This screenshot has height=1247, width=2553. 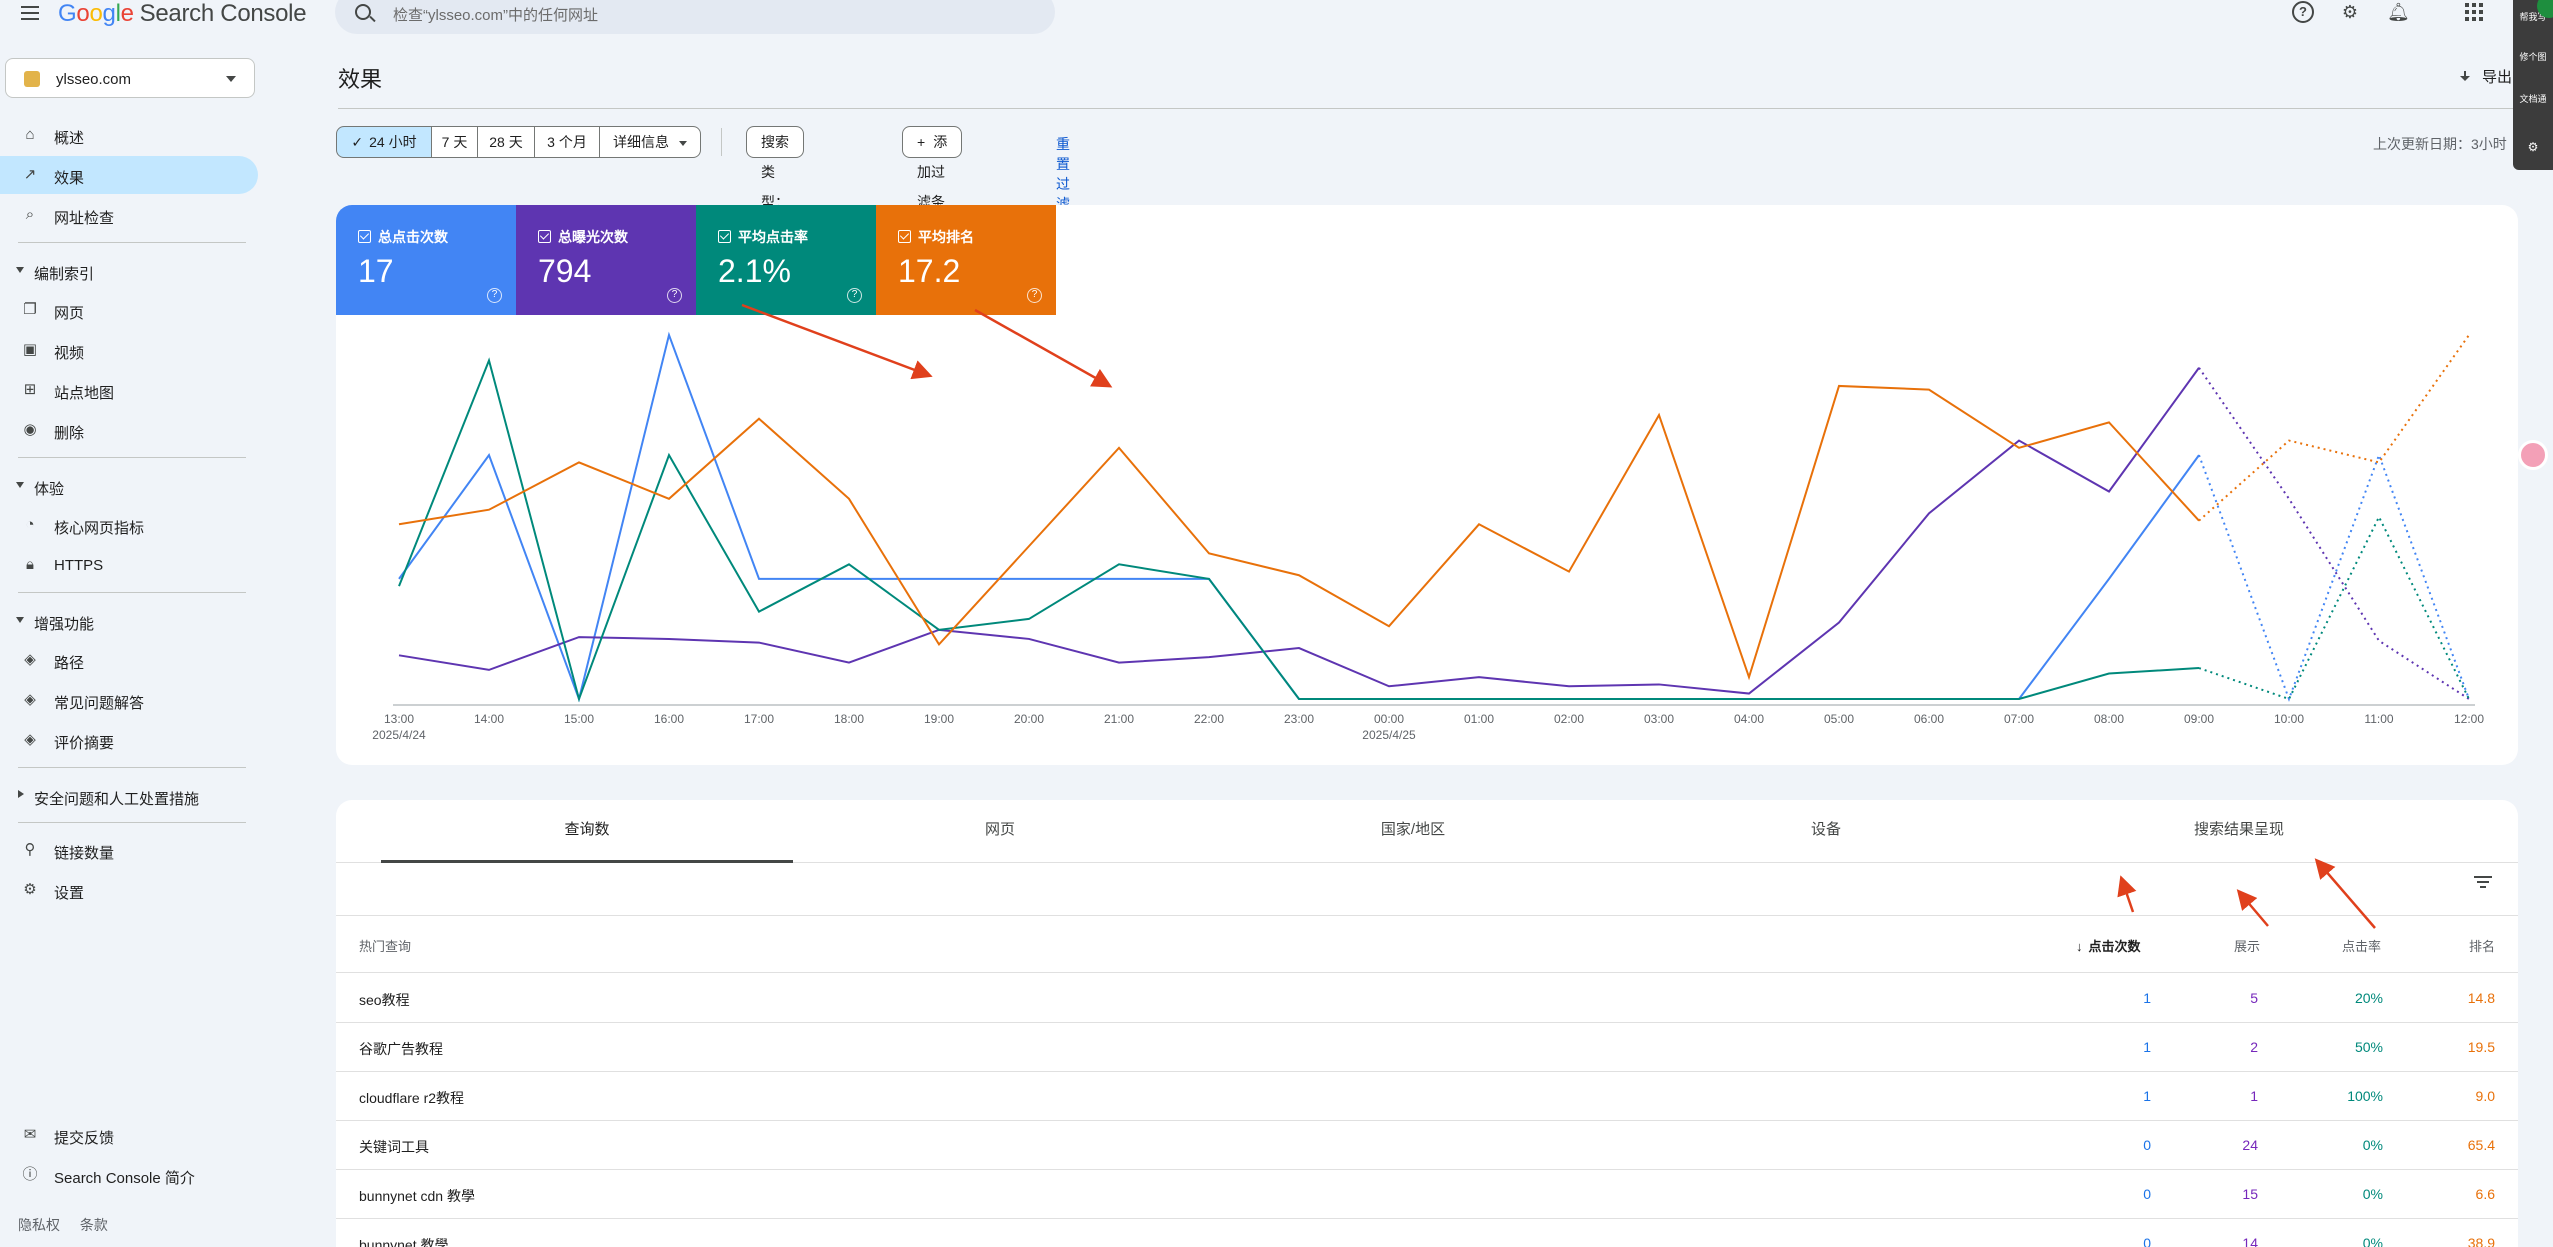 What do you see at coordinates (1427, 1047) in the screenshot?
I see `table-row: 谷歌广告教程 1 2 50% 19.5` at bounding box center [1427, 1047].